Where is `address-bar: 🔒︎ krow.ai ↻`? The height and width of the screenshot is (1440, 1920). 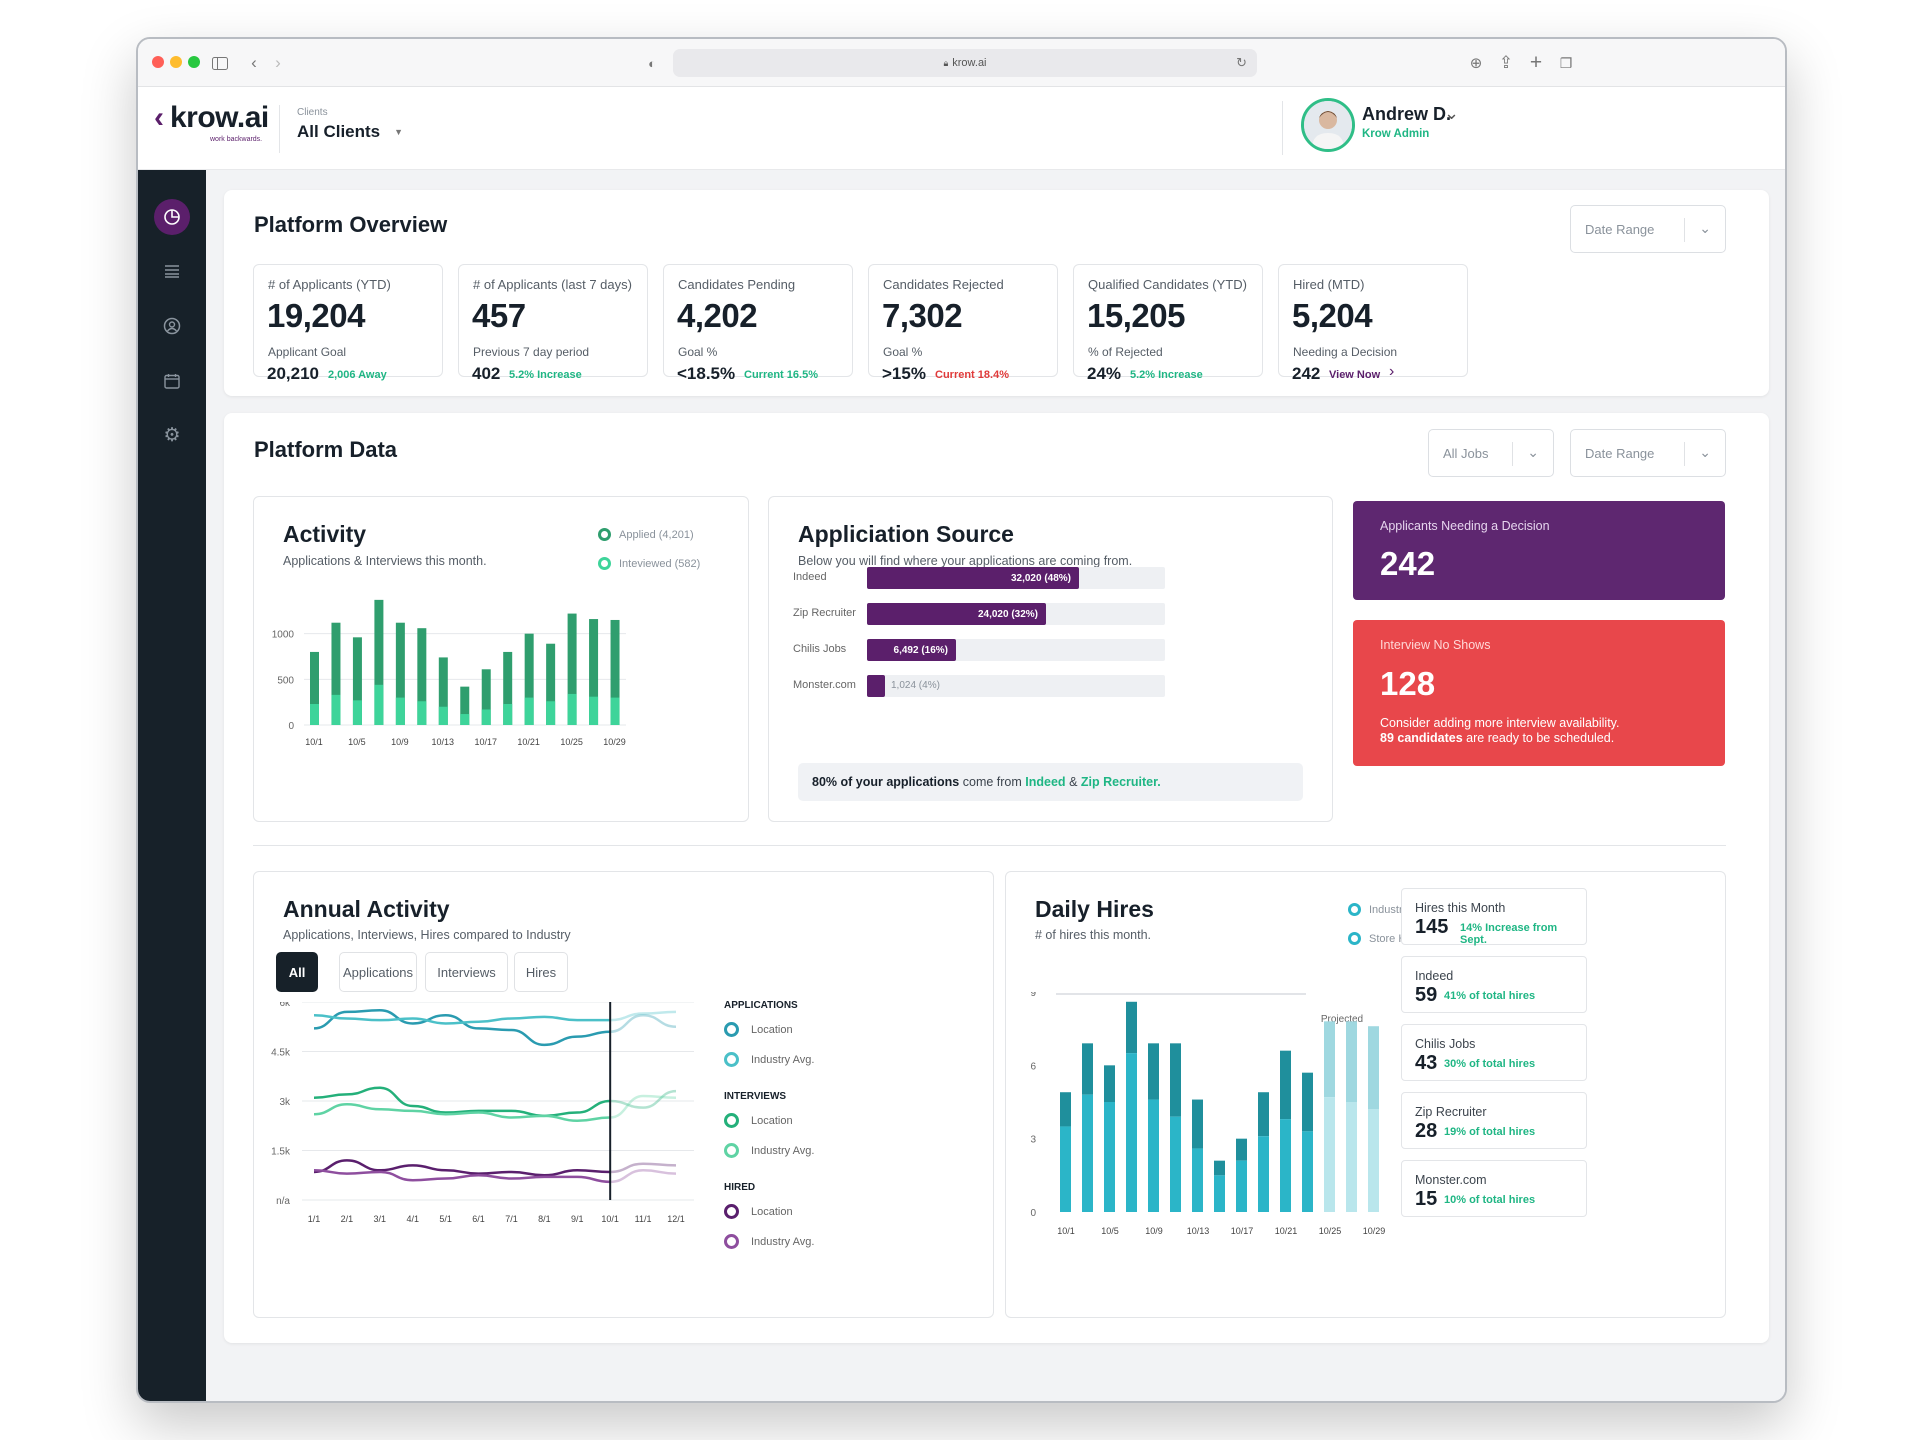
address-bar: 🔒︎ krow.ai ↻ is located at coordinates (965, 63).